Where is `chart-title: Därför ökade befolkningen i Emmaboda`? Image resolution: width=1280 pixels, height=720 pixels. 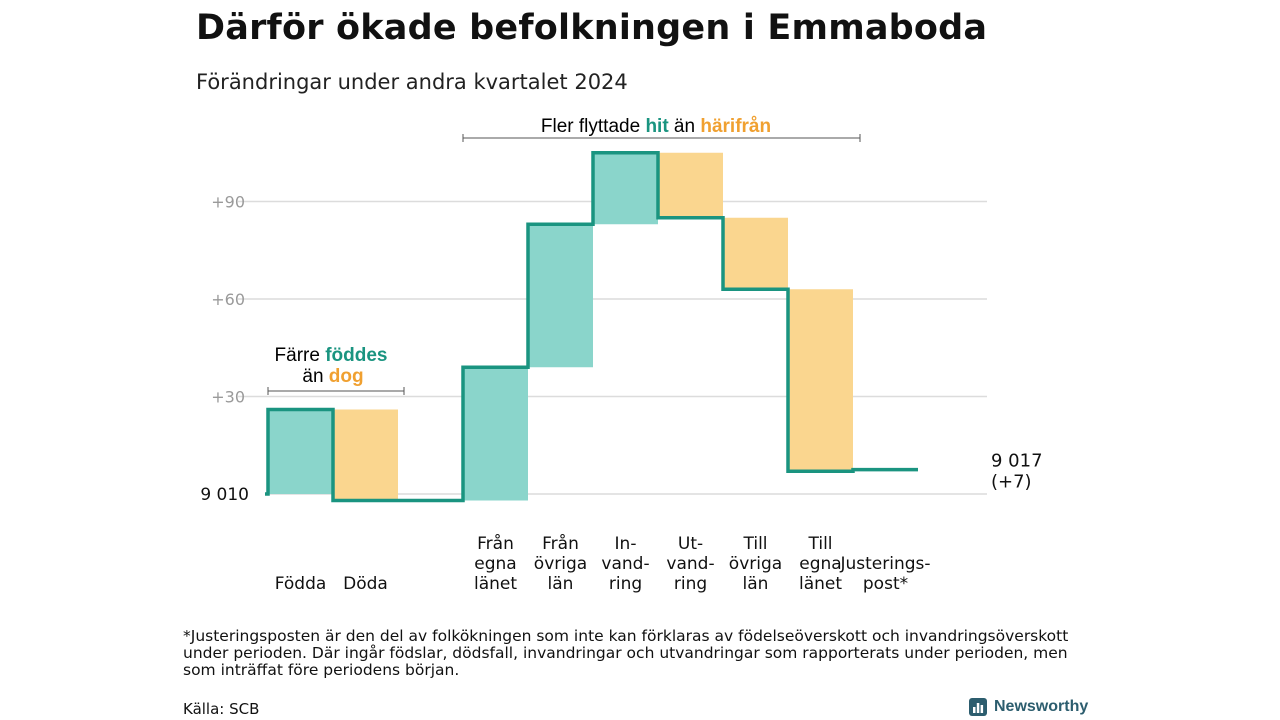
chart-title: Därför ökade befolkningen i Emmaboda is located at coordinates (592, 28).